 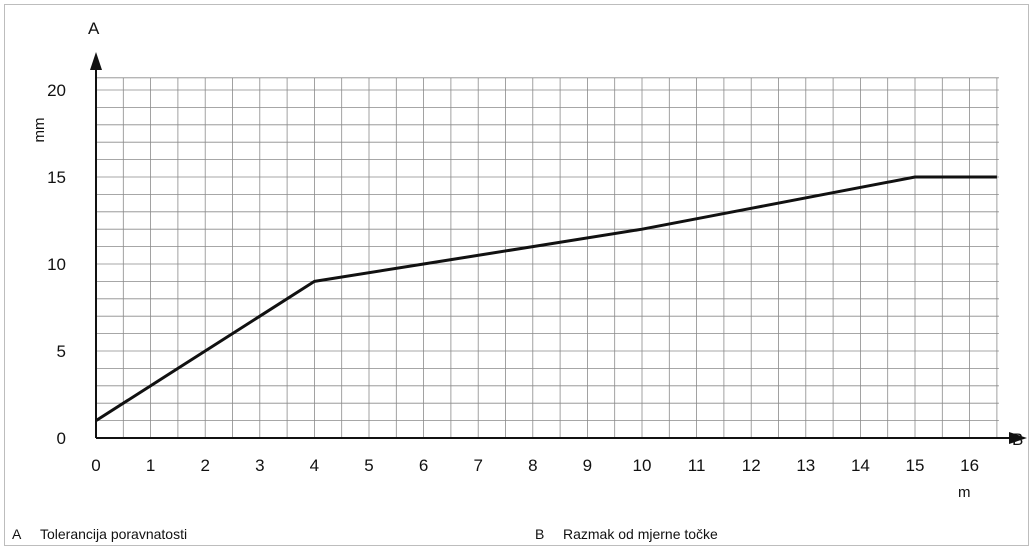 What do you see at coordinates (860, 465) in the screenshot?
I see `x-tick-label: 14` at bounding box center [860, 465].